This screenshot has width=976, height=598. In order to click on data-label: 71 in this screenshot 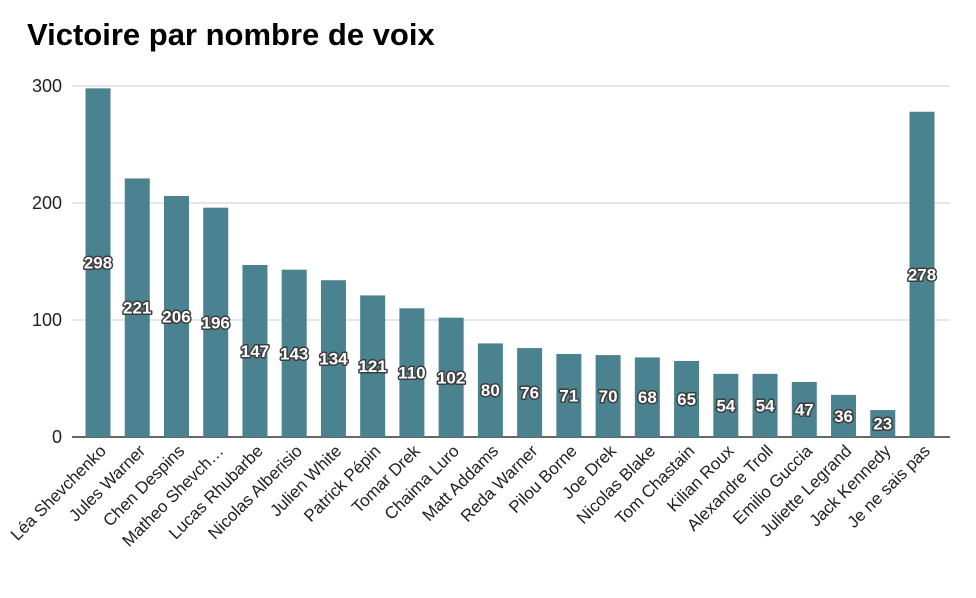, I will do `click(568, 395)`.